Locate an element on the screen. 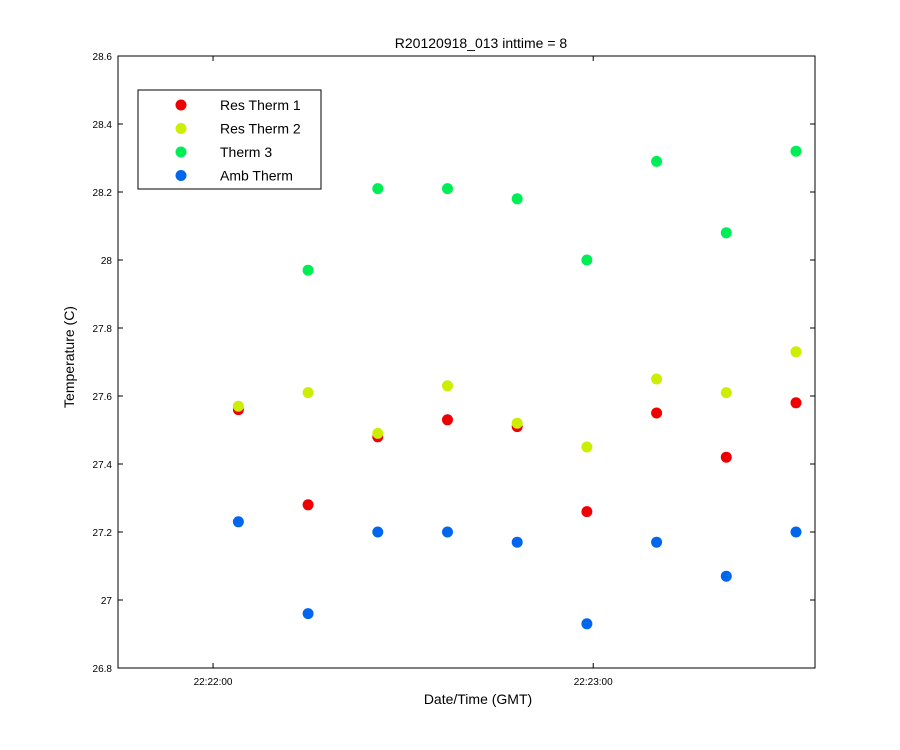 This screenshot has width=900, height=750. legend-label-res-therm-1: Res Therm 1 is located at coordinates (260, 105).